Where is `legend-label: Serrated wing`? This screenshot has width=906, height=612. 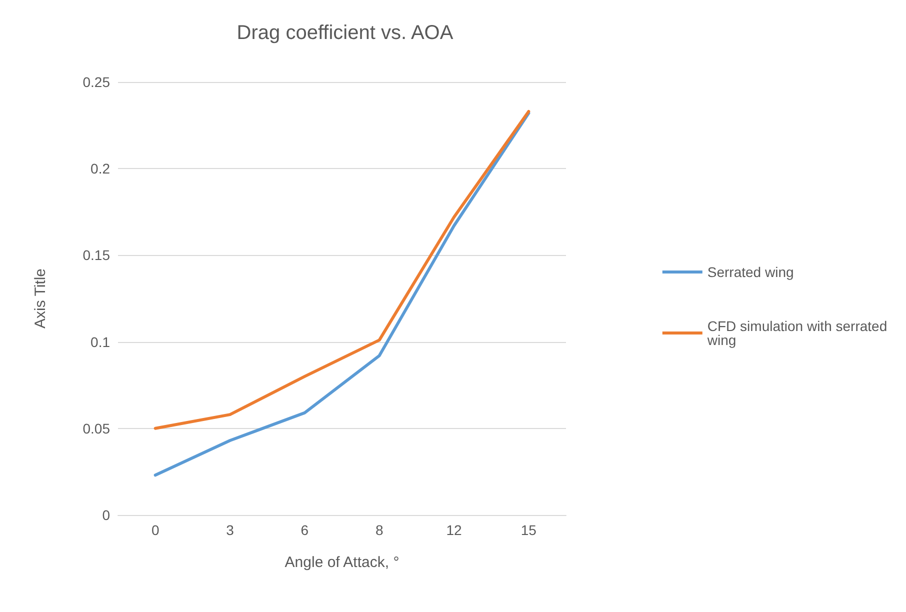 legend-label: Serrated wing is located at coordinates (750, 272).